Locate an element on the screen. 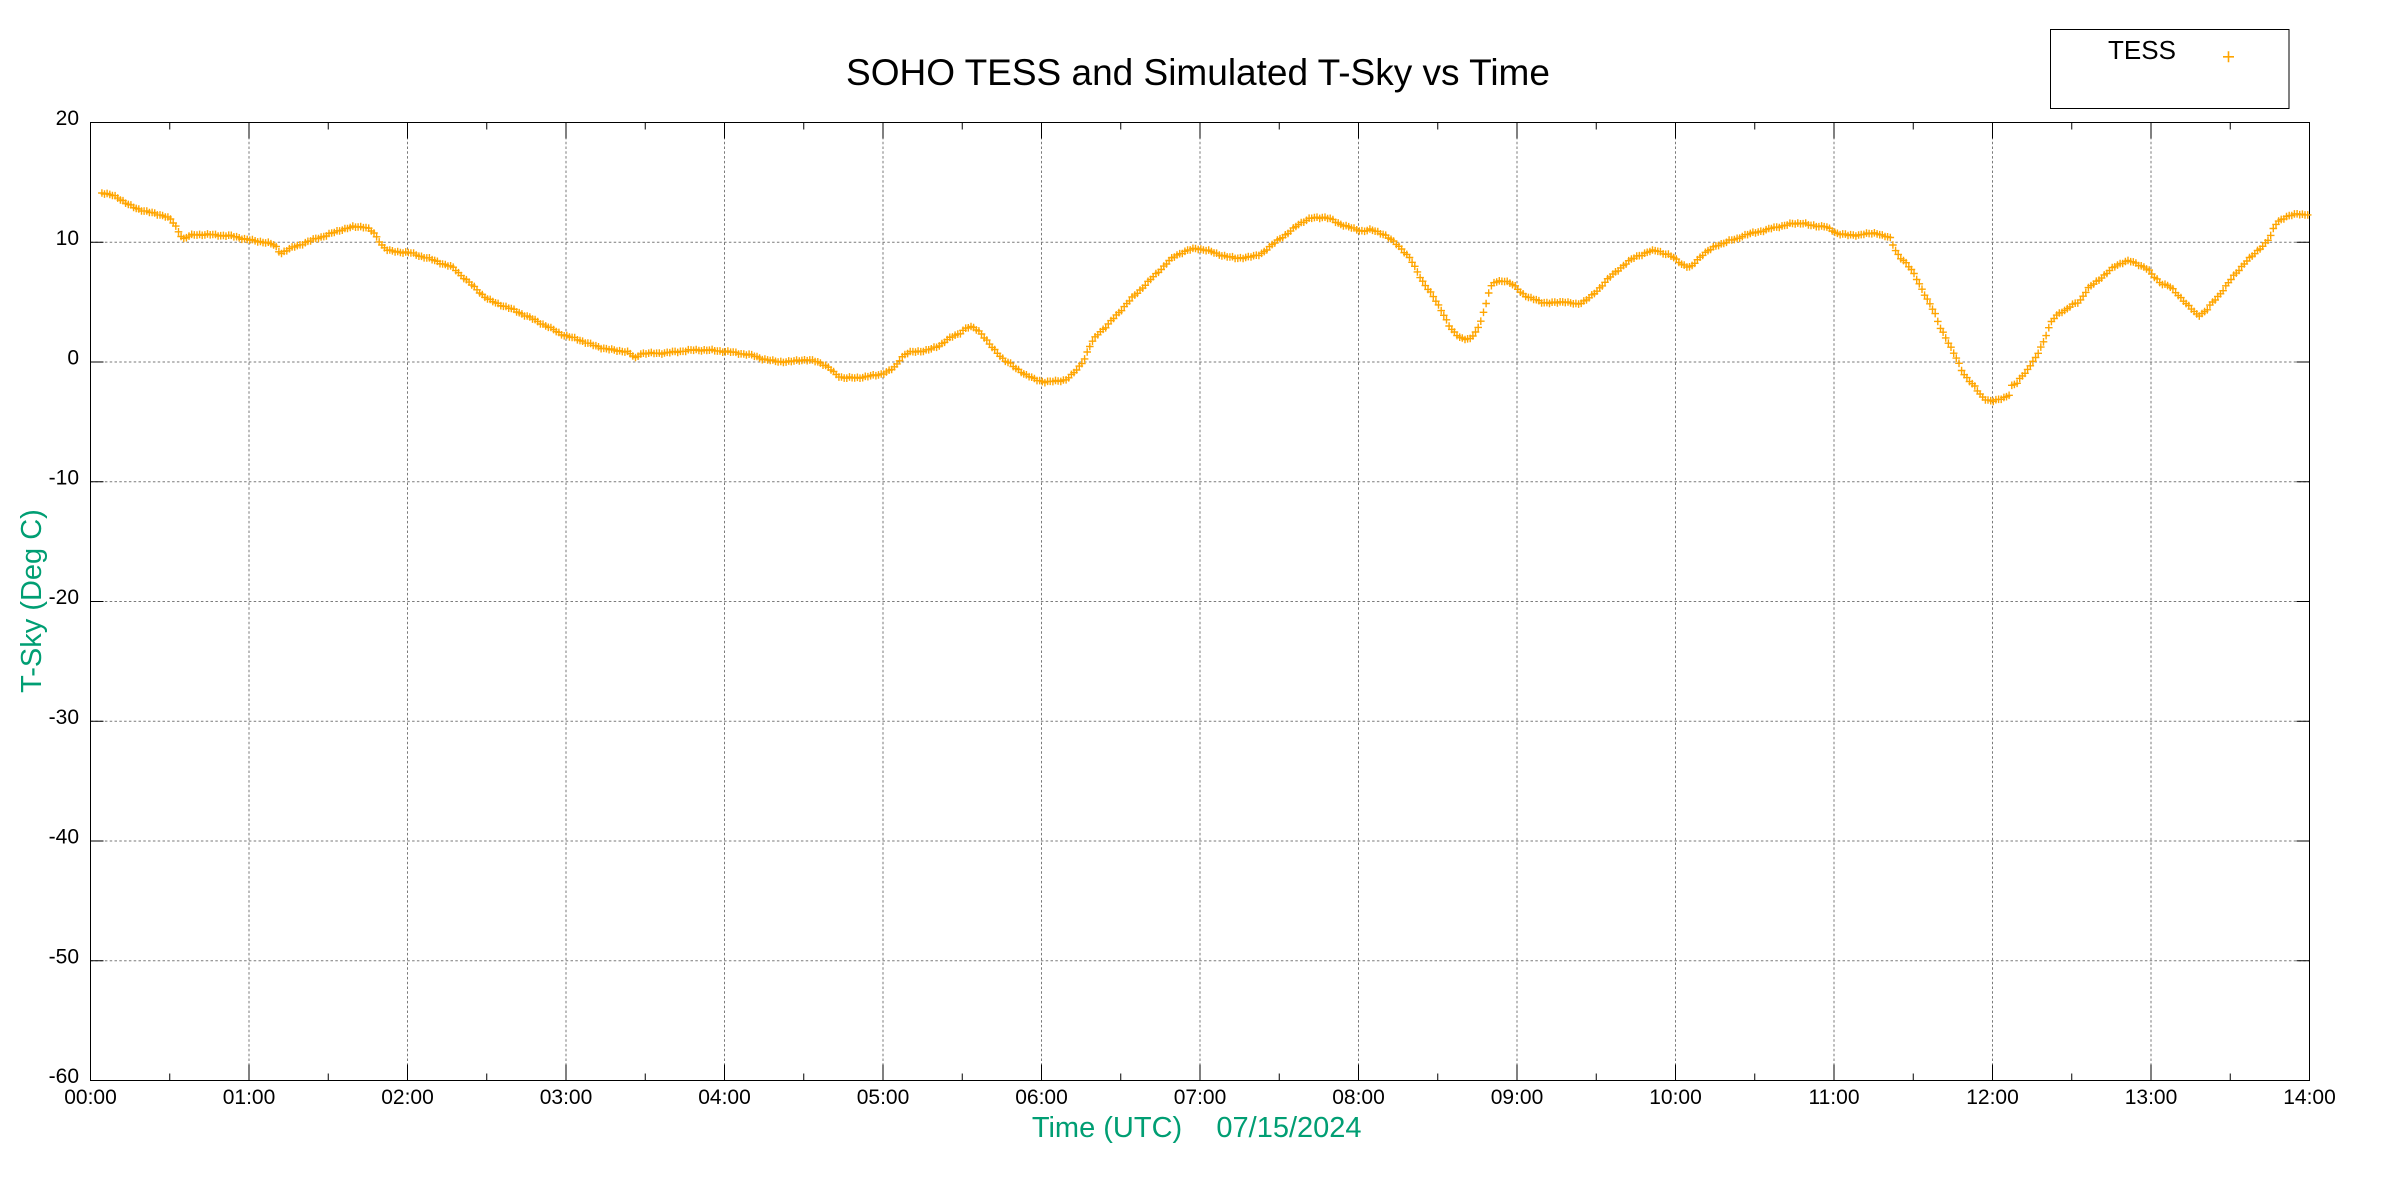  svg-text: -10 is located at coordinates (64, 477).